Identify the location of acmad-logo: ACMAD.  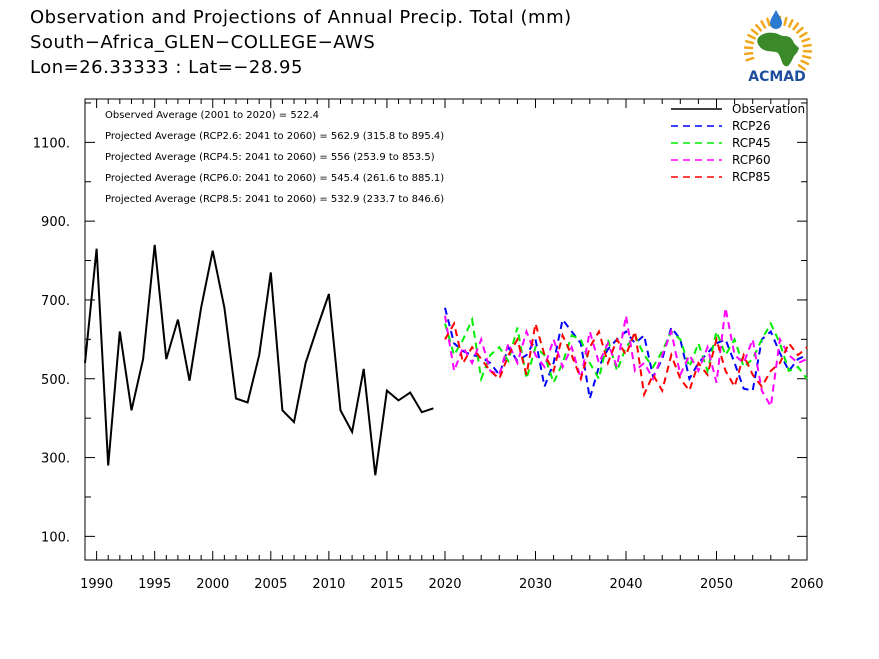
(778, 47).